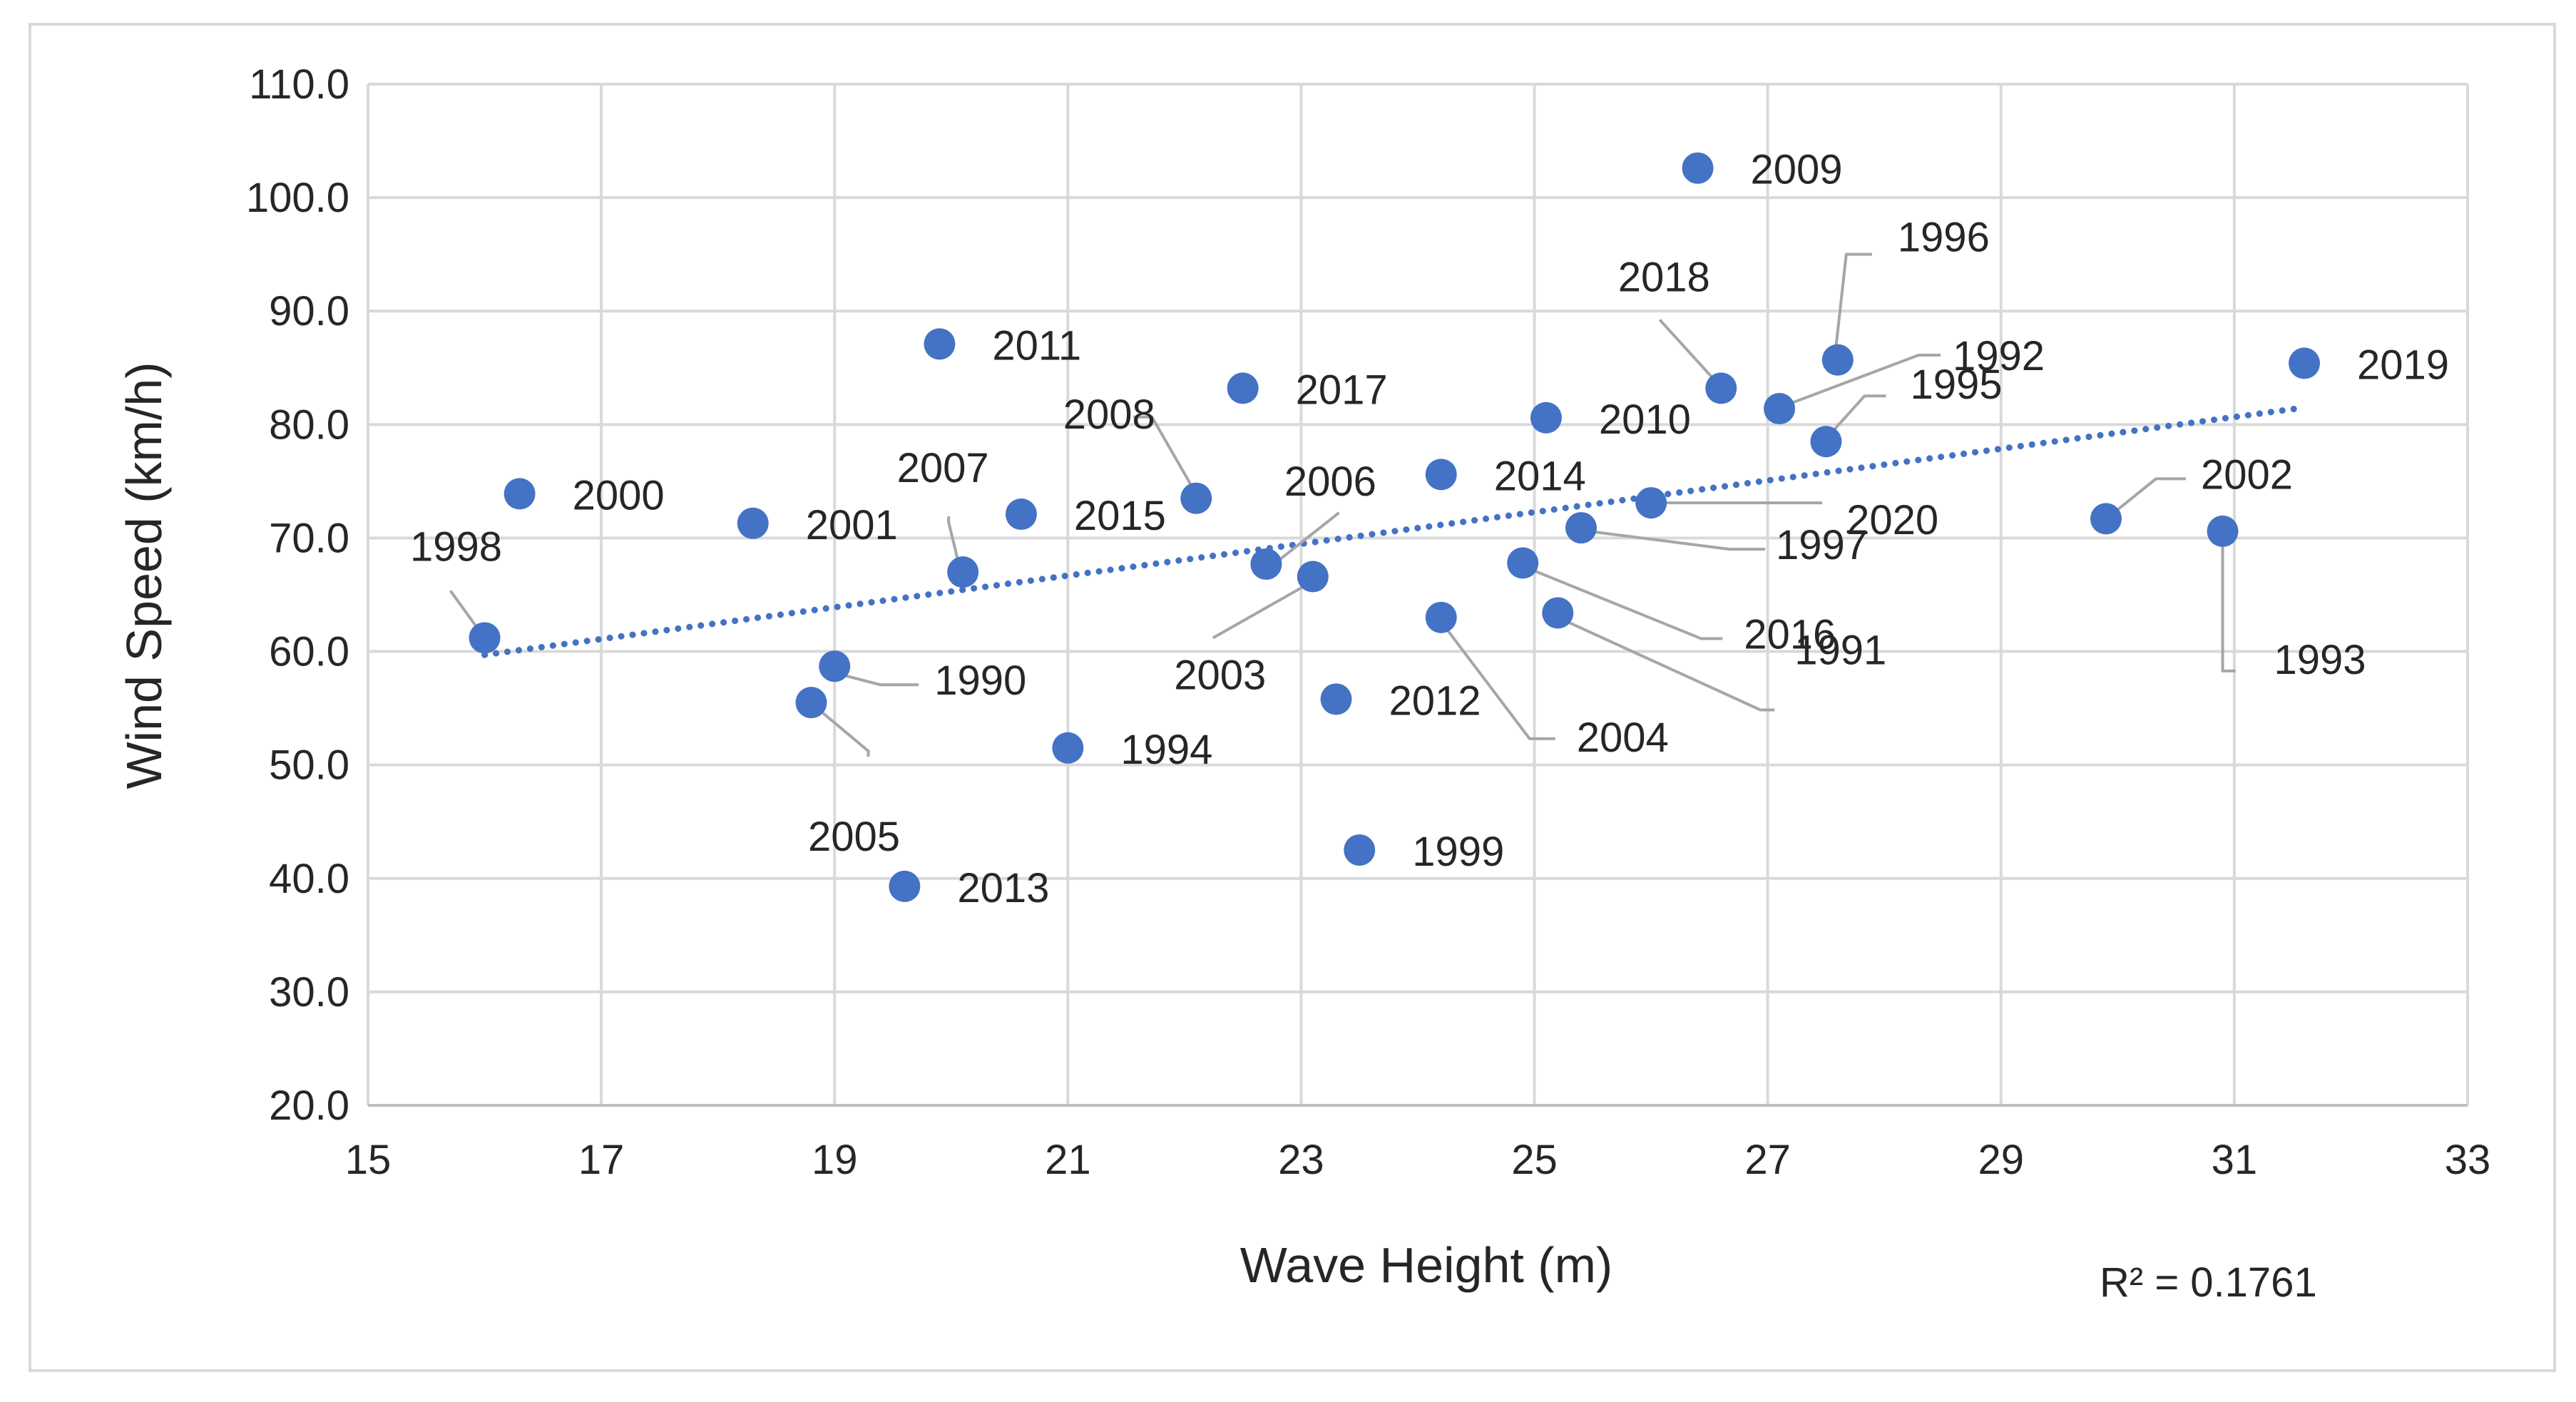 The image size is (2576, 1402). What do you see at coordinates (1797, 170) in the screenshot?
I see `data-label-2009: 2009` at bounding box center [1797, 170].